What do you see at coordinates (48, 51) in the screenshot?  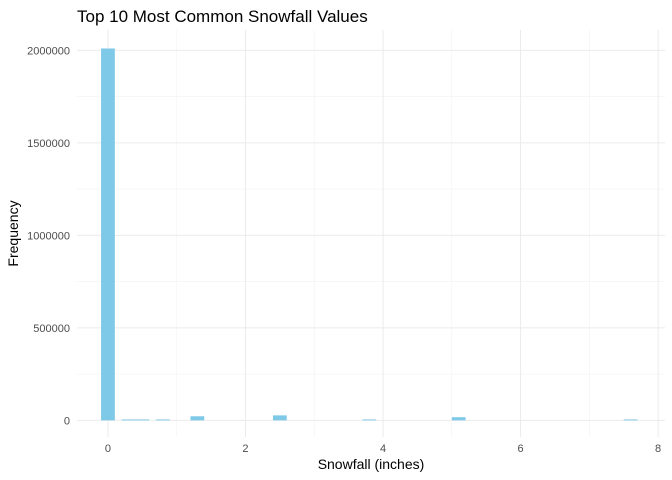 I see `y-tick-label: 2000000` at bounding box center [48, 51].